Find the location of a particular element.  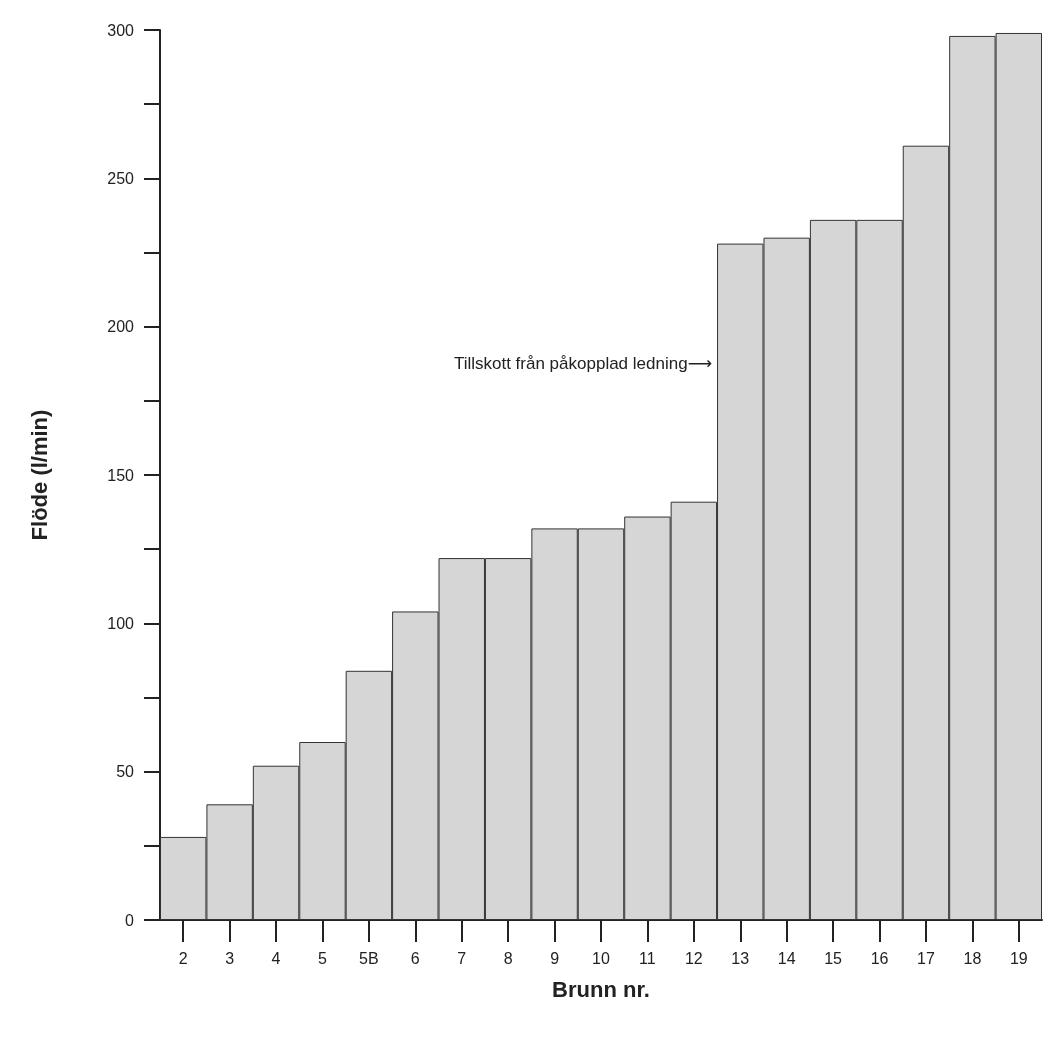

y-axis-title: Flöde (l/min) is located at coordinates (39, 475).